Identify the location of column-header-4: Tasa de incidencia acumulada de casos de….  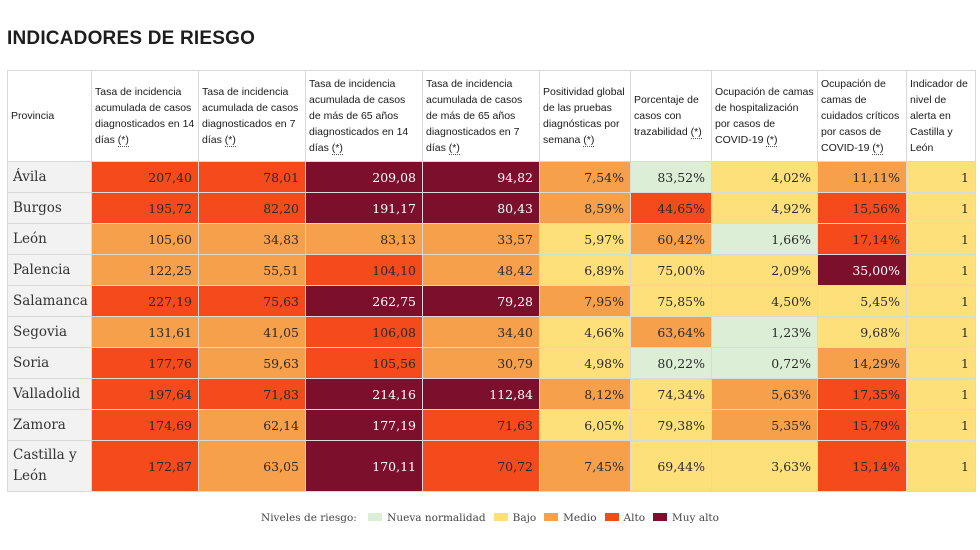
(481, 116).